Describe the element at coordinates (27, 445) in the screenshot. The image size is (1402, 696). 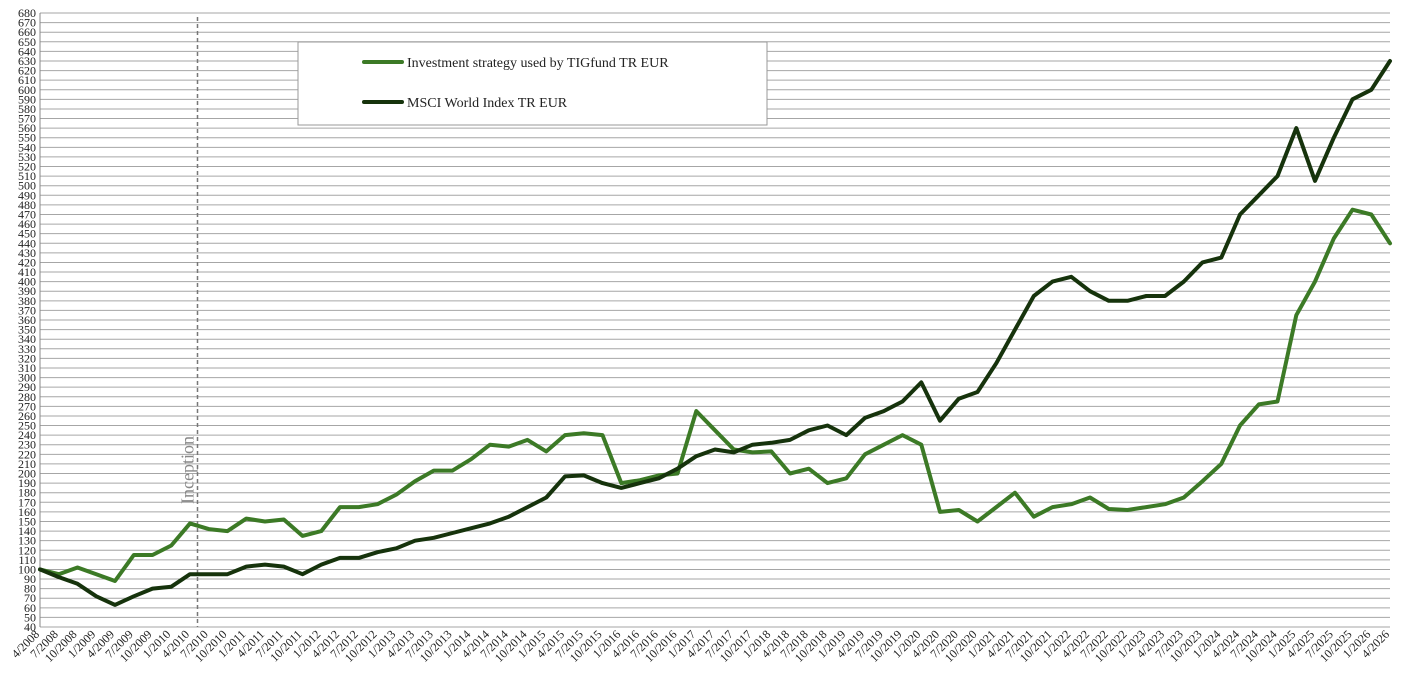
I see `y-tick-label: 230` at that location.